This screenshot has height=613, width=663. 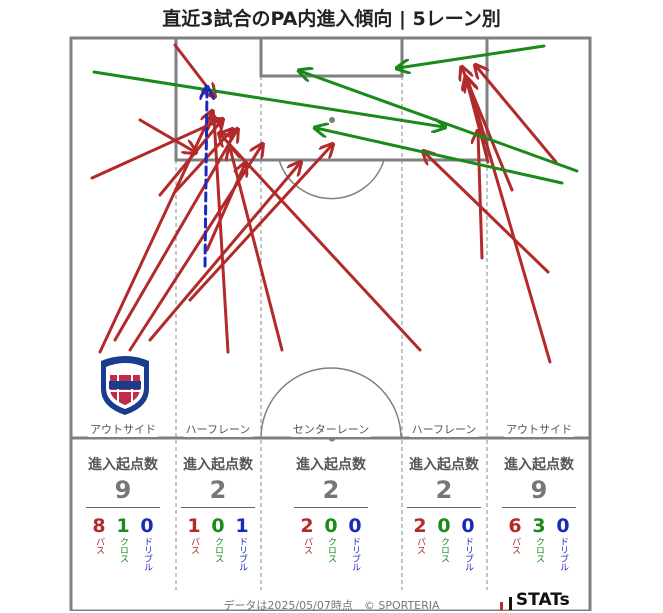 I want to click on dribble-count: 1, so click(x=242, y=526).